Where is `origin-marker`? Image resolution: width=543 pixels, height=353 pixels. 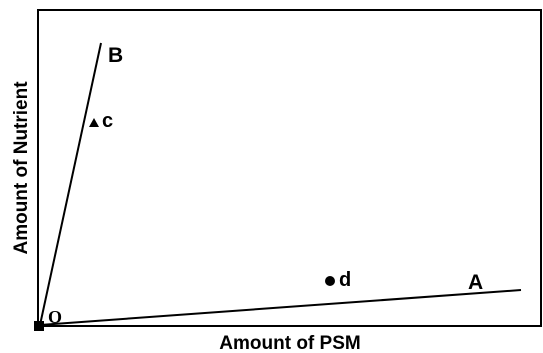
origin-marker is located at coordinates (39, 326).